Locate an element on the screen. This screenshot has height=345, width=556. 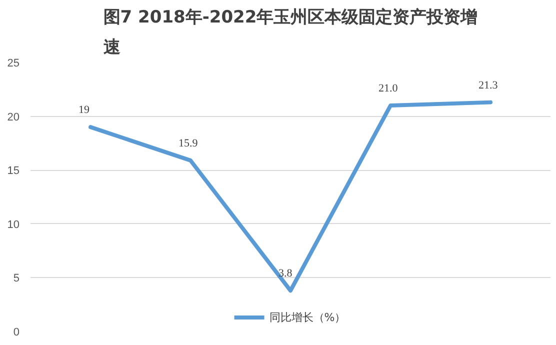
data-label: 19 is located at coordinates (84, 110).